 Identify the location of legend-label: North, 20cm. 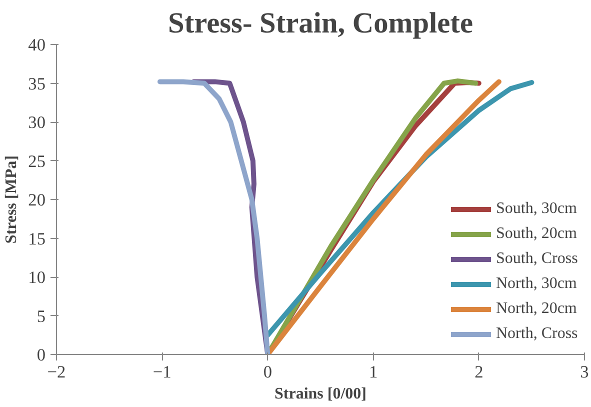
(536, 309).